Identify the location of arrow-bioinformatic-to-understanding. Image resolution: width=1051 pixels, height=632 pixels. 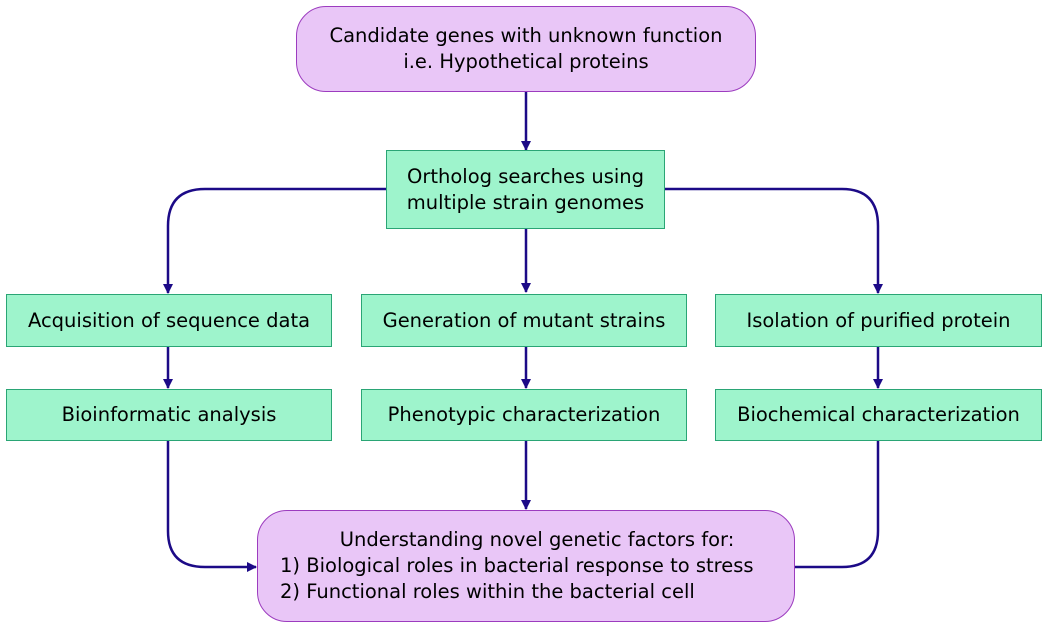
(211, 506).